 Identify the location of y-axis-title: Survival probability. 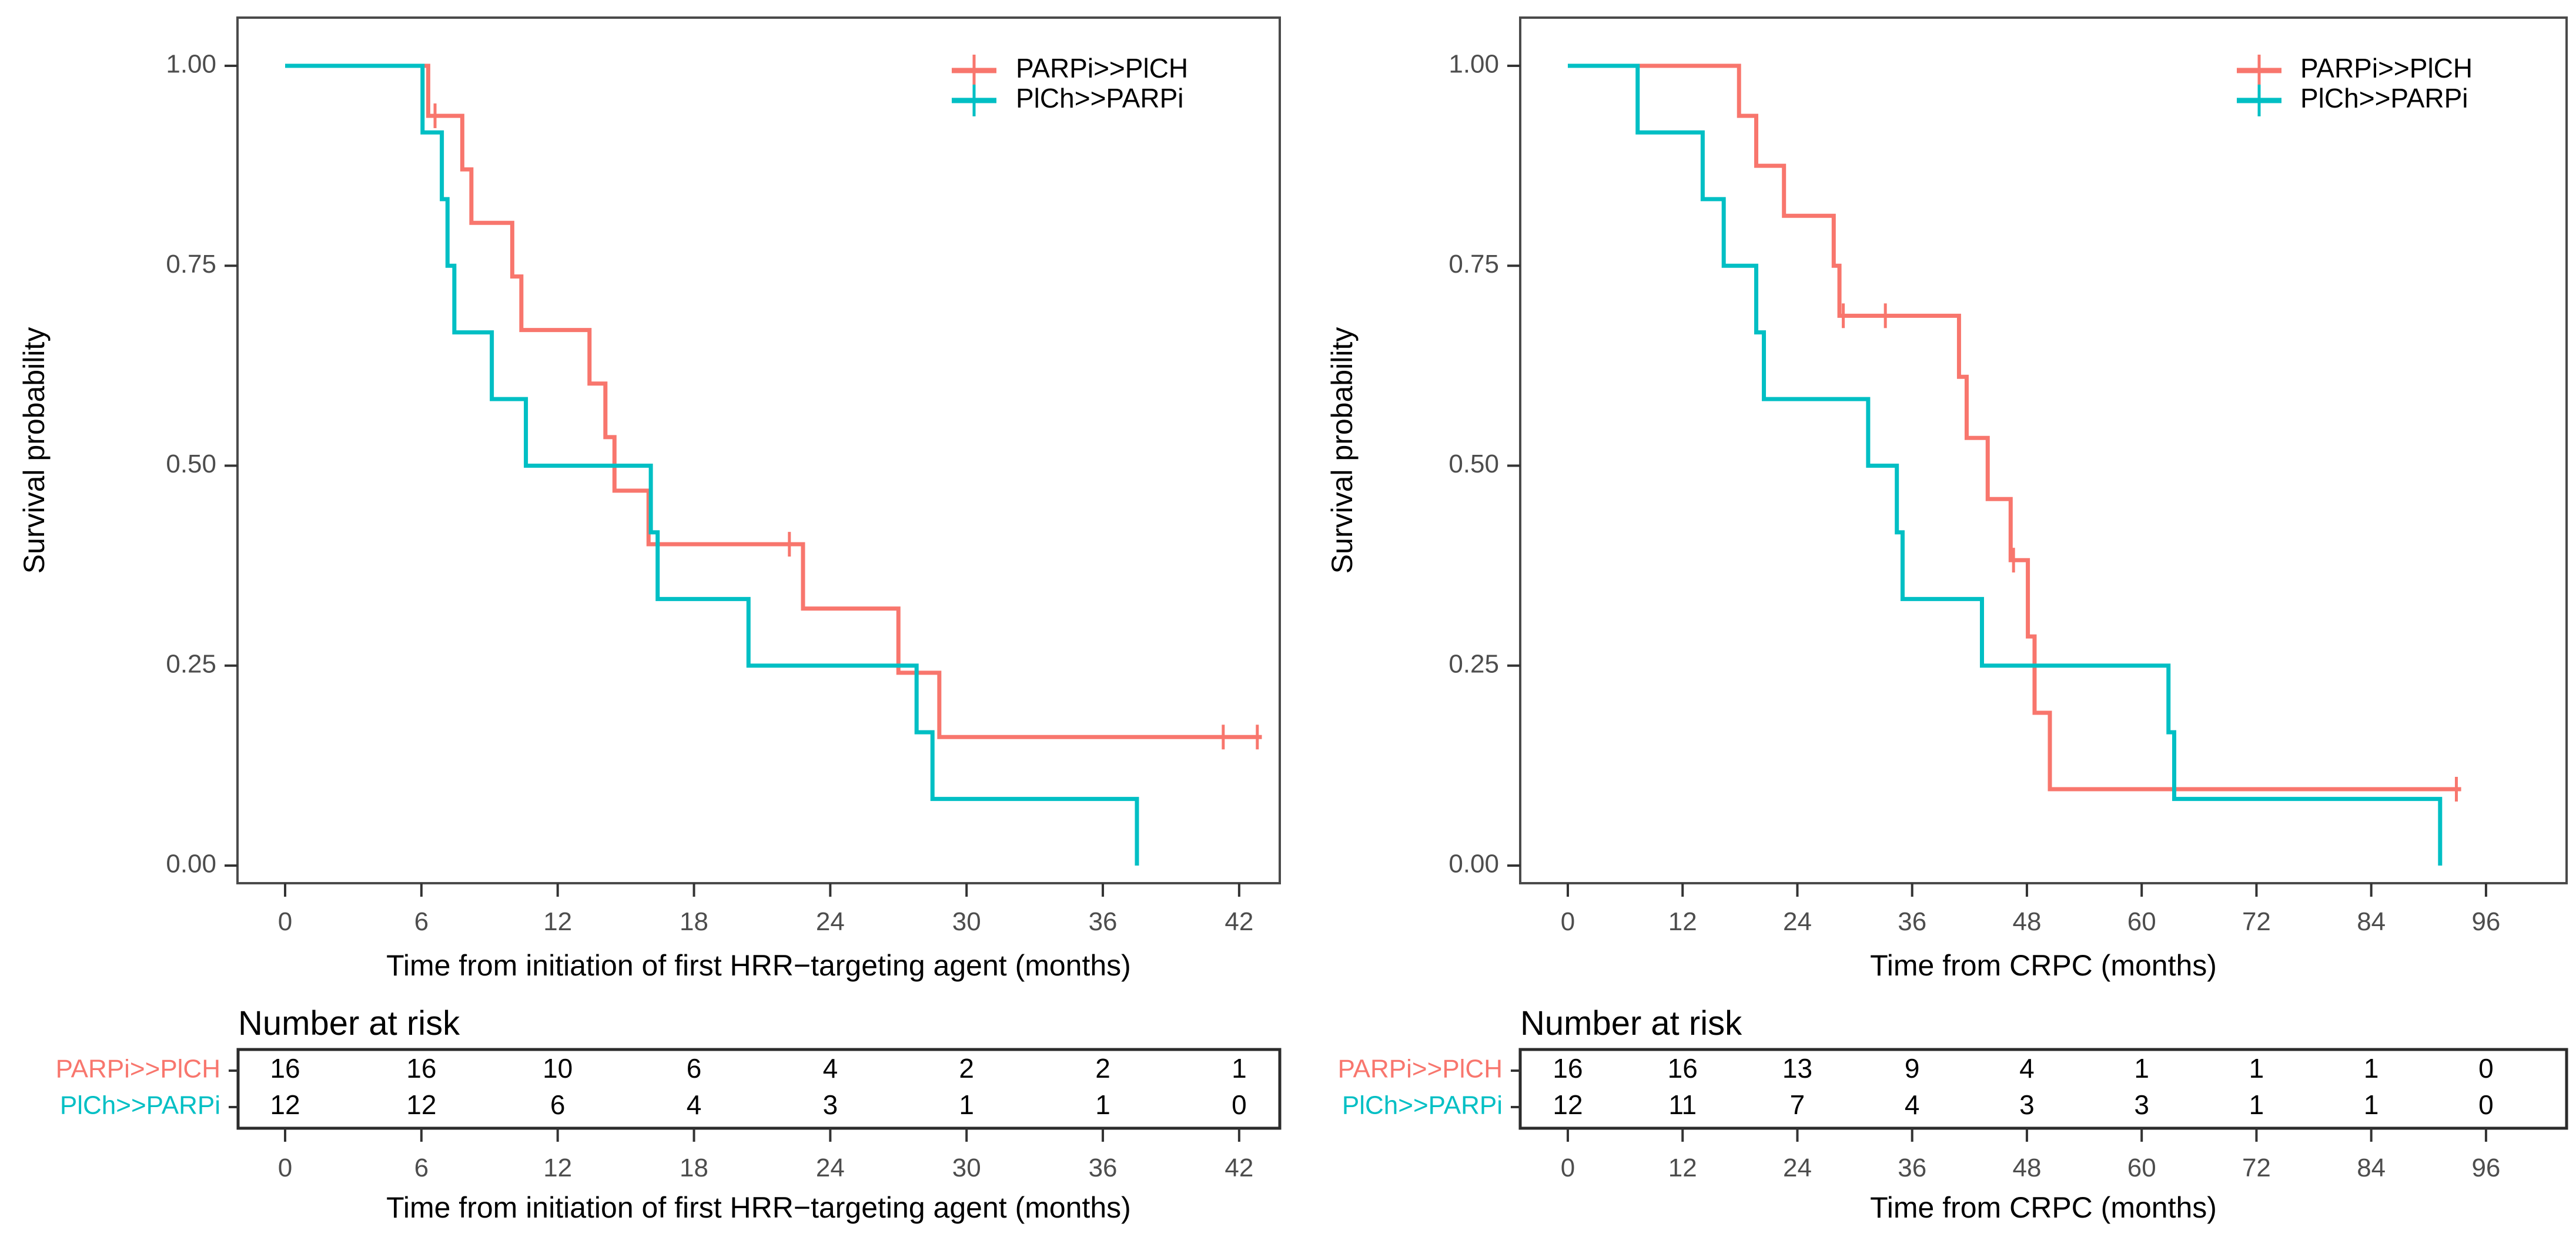
(1342, 451).